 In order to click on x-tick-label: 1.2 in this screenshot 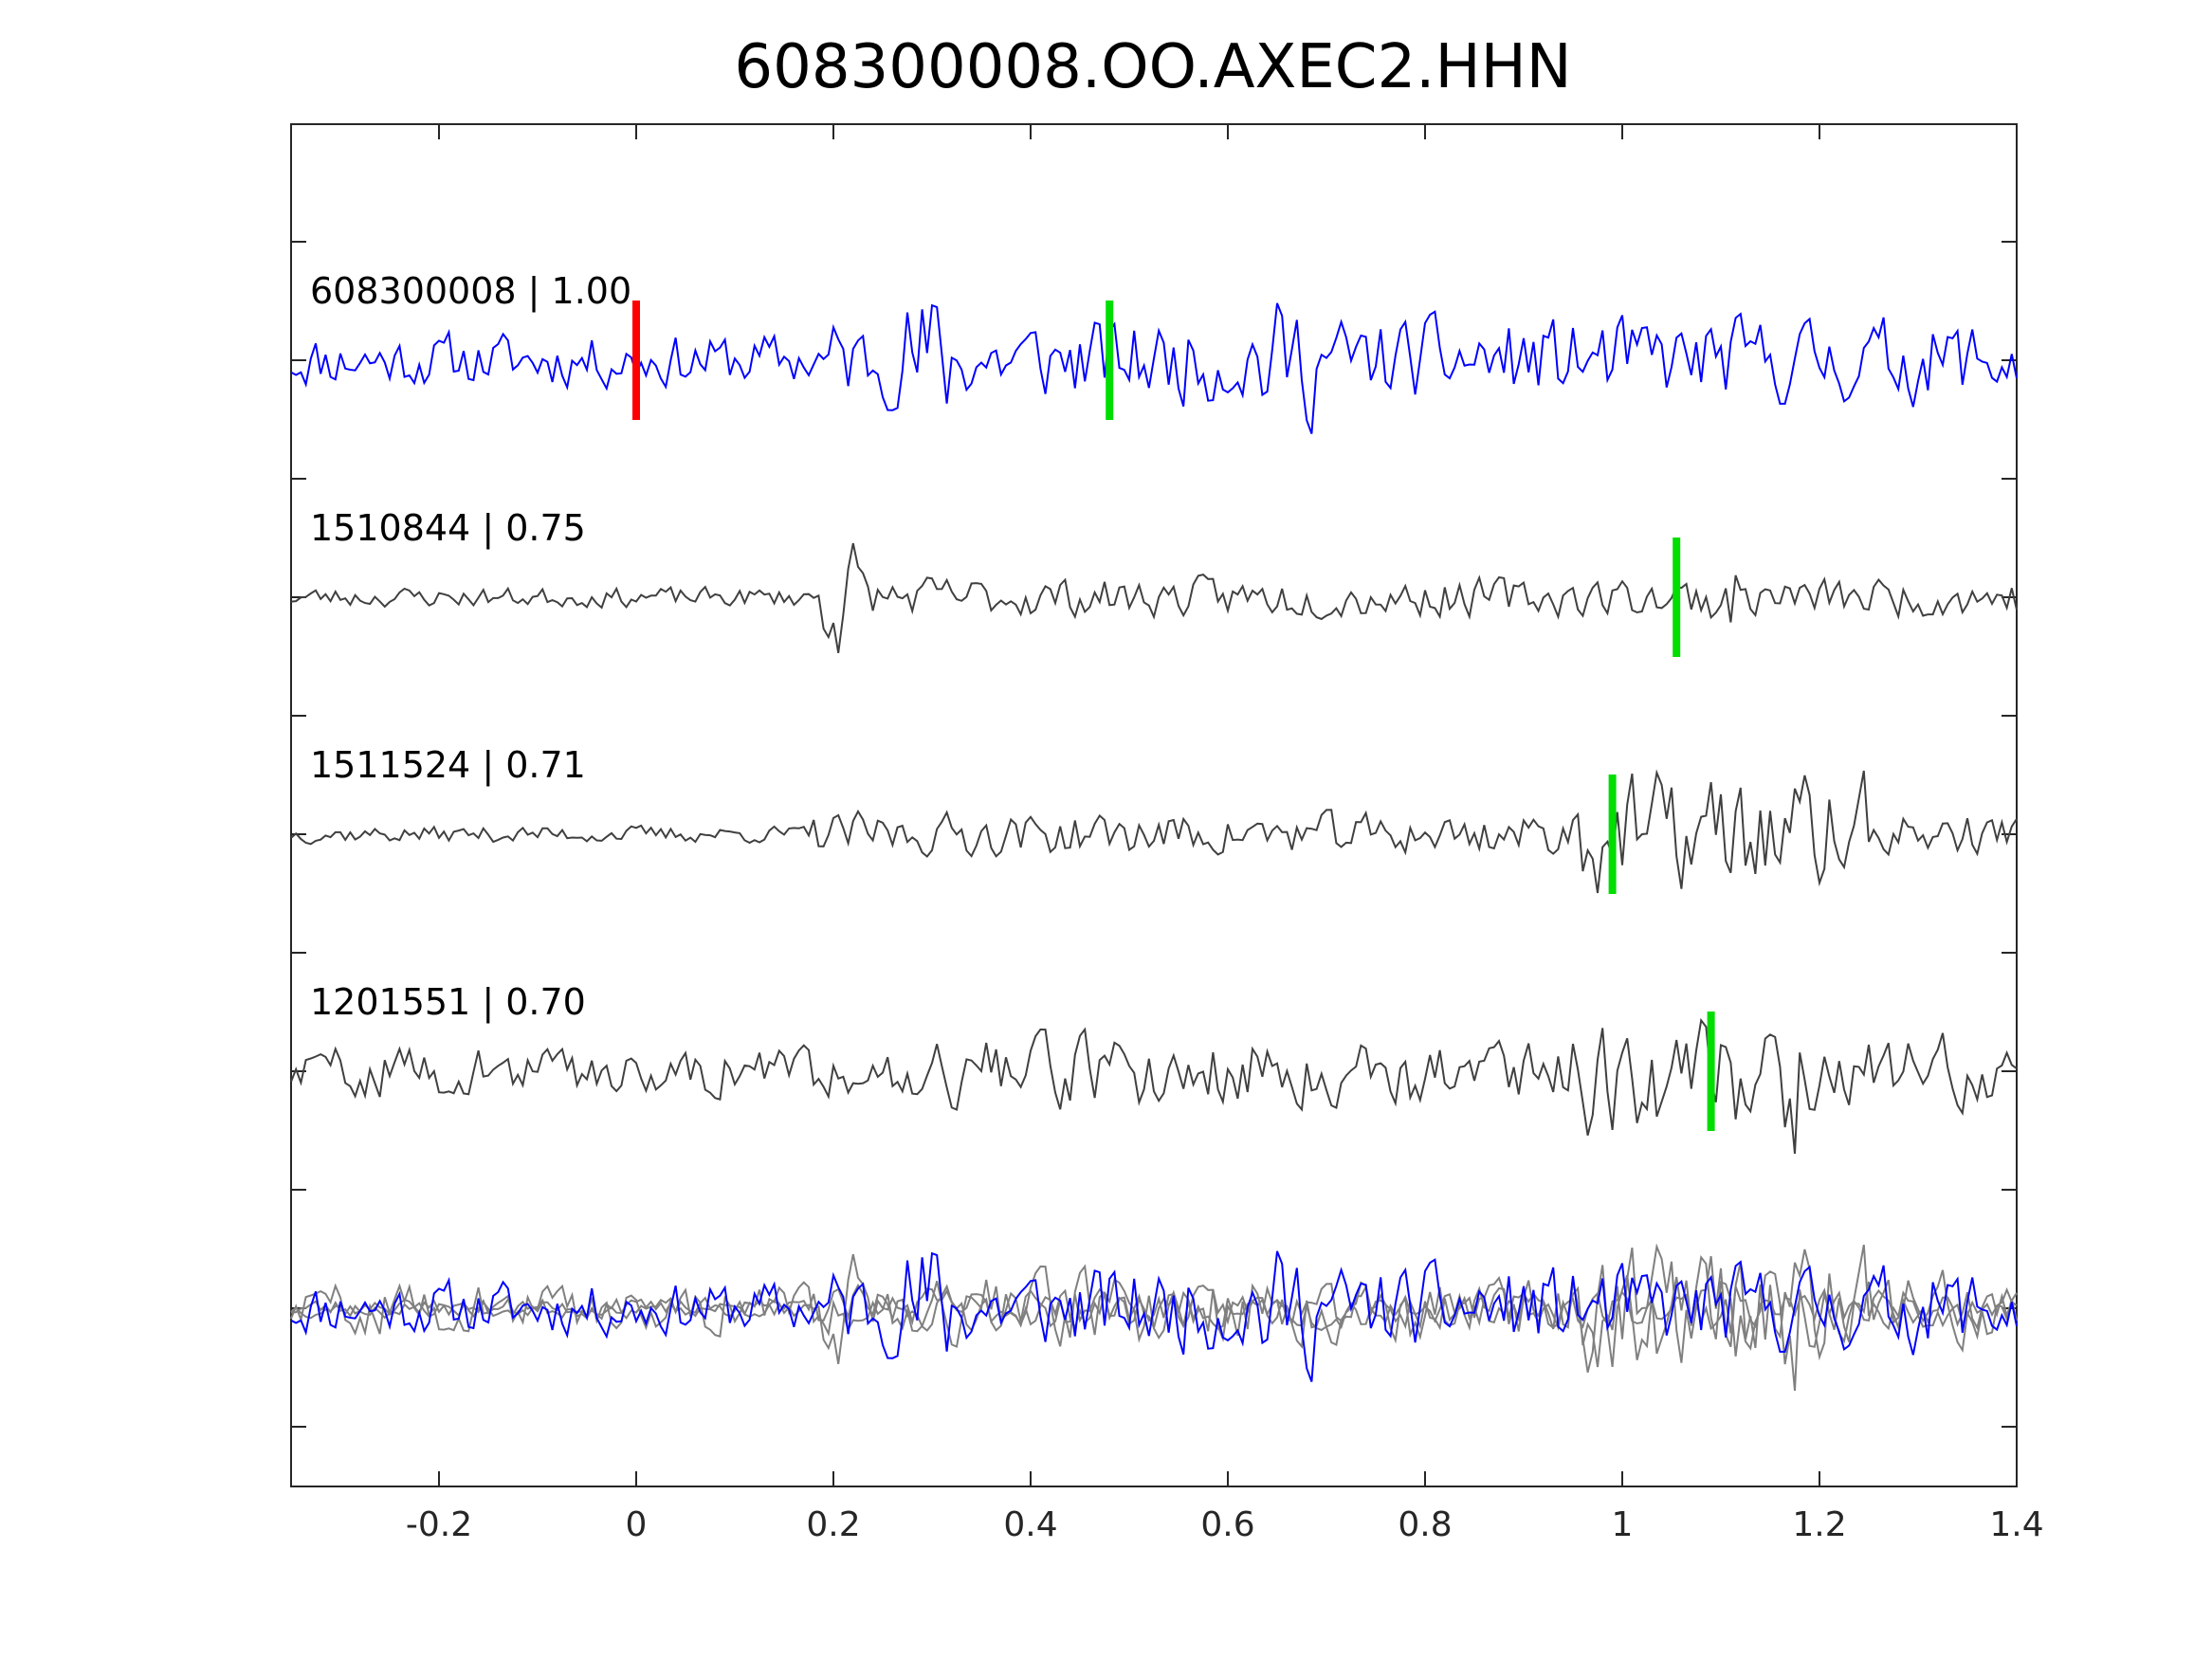, I will do `click(1819, 1524)`.